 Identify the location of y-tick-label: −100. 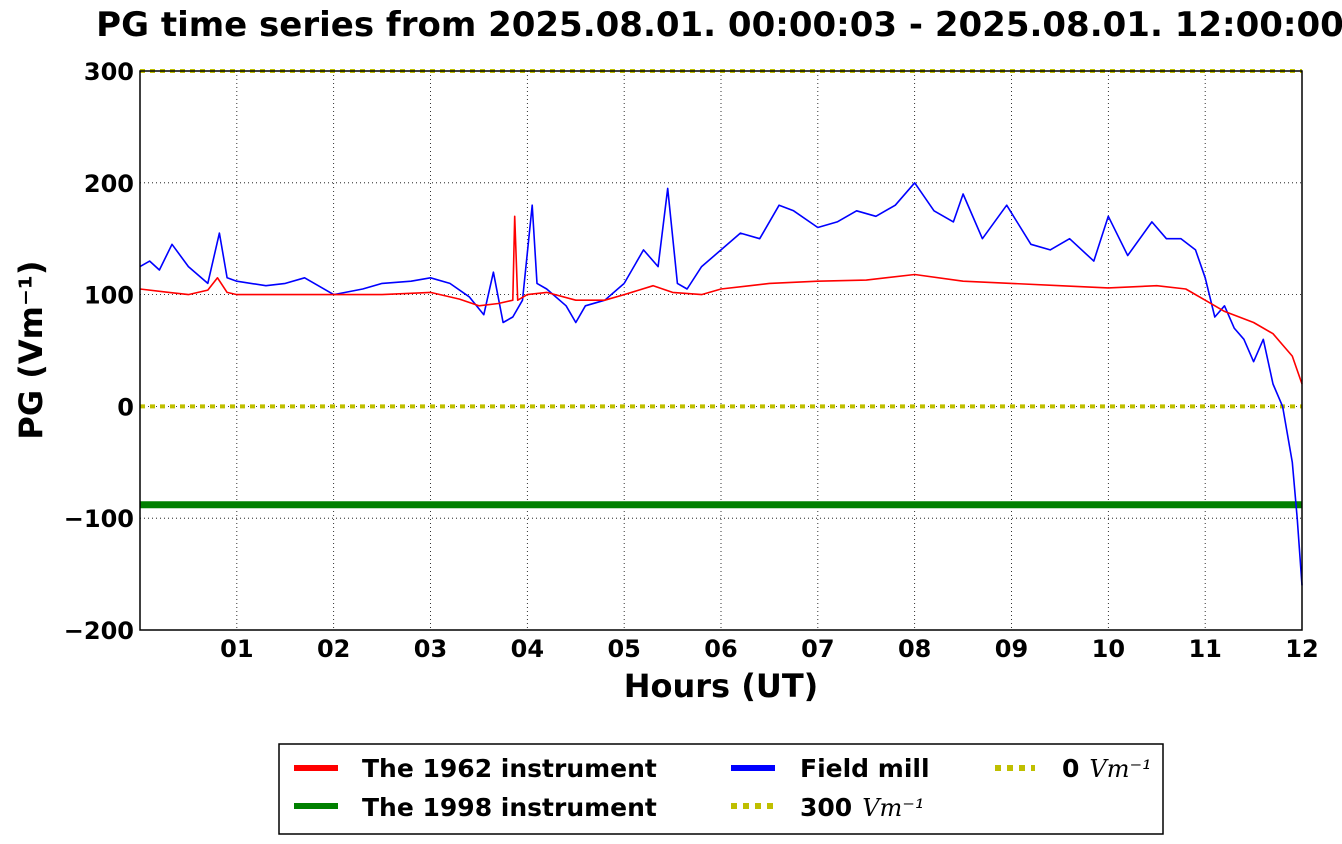
(99, 519).